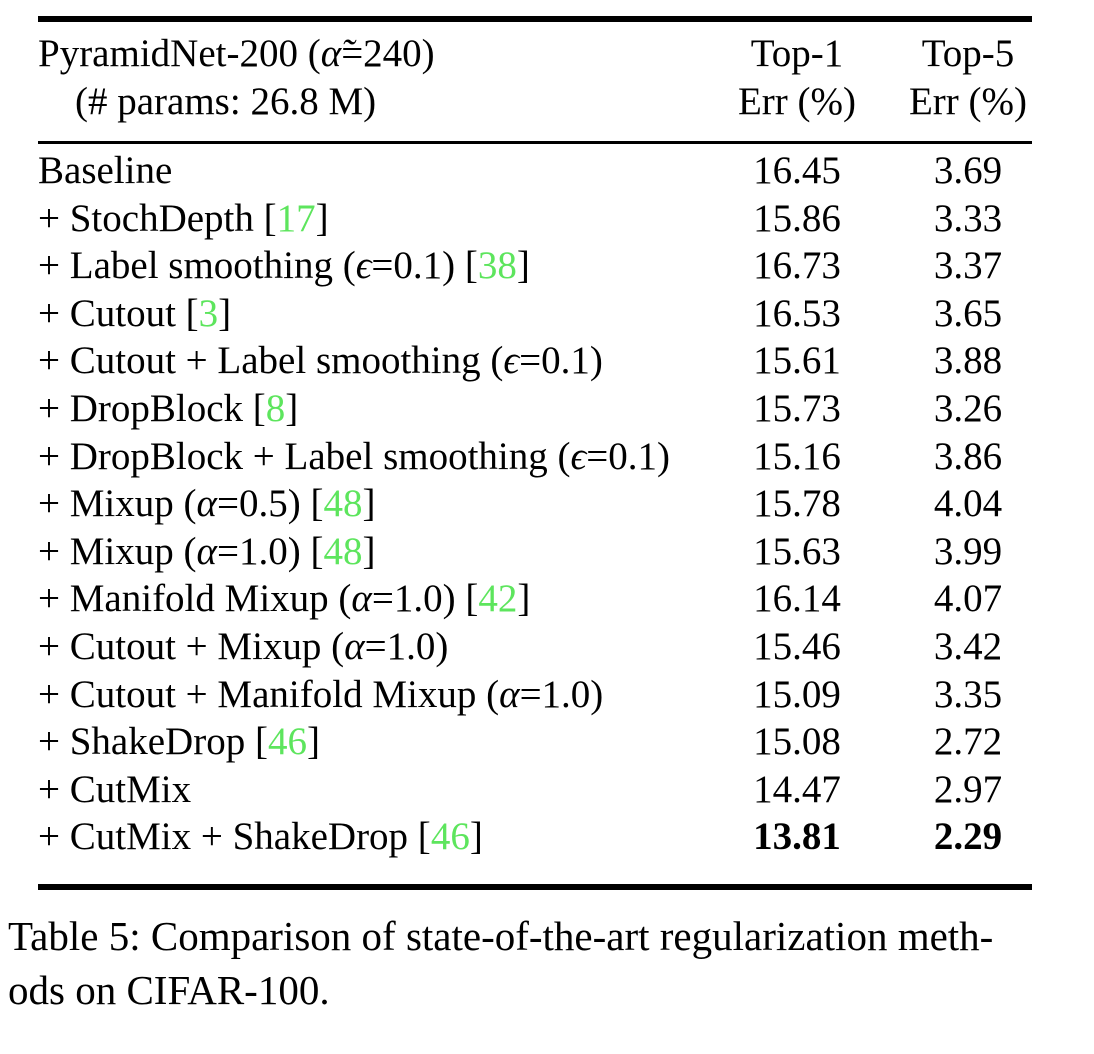 The image size is (1094, 1054). Describe the element at coordinates (797, 504) in the screenshot. I see `top1-value: 15.78` at that location.